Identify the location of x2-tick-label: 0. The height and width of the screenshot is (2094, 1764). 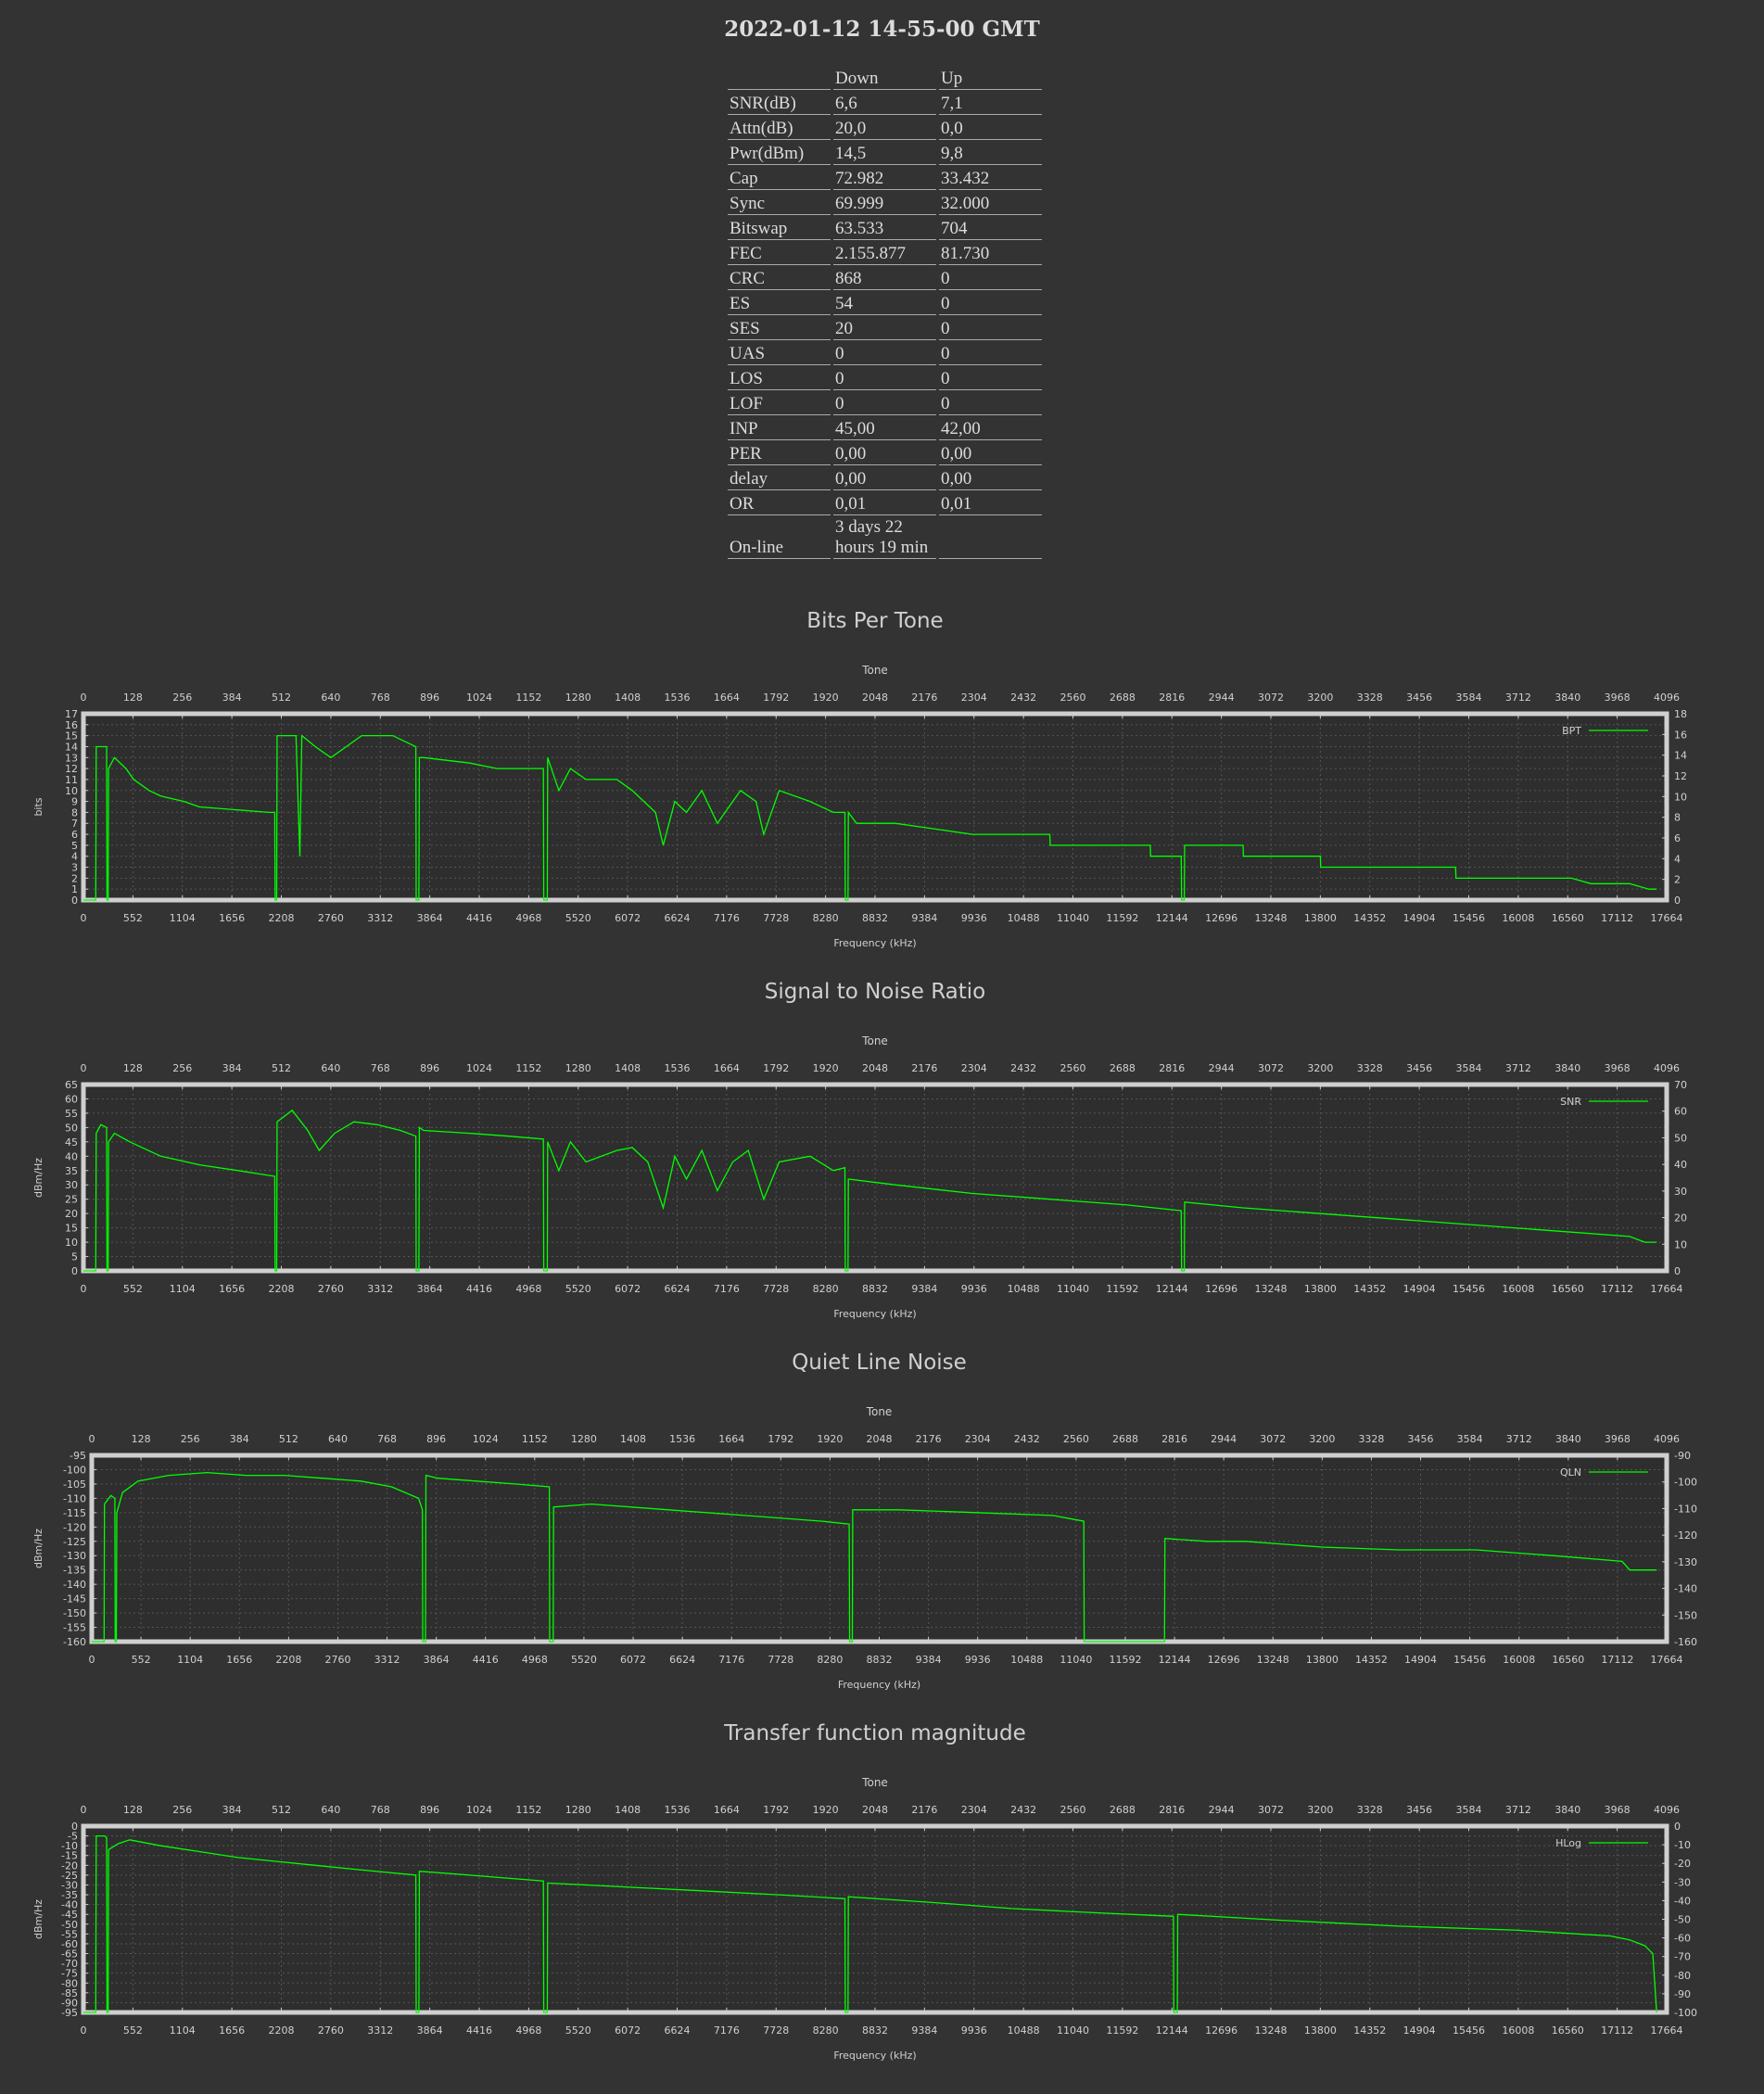
(84, 1810).